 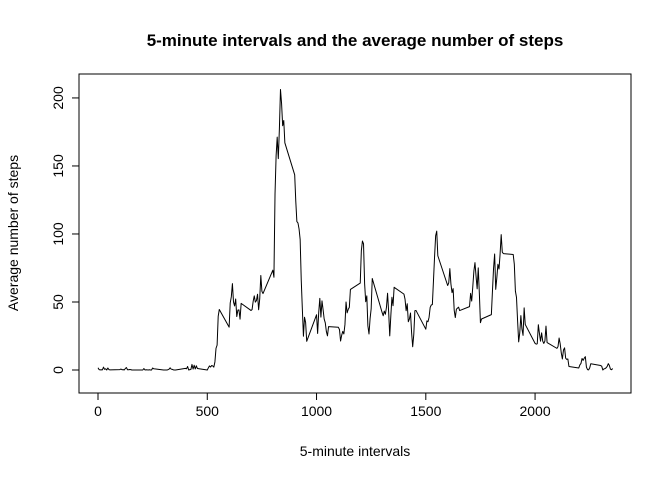 I want to click on y-tick-label: 0, so click(x=58, y=370).